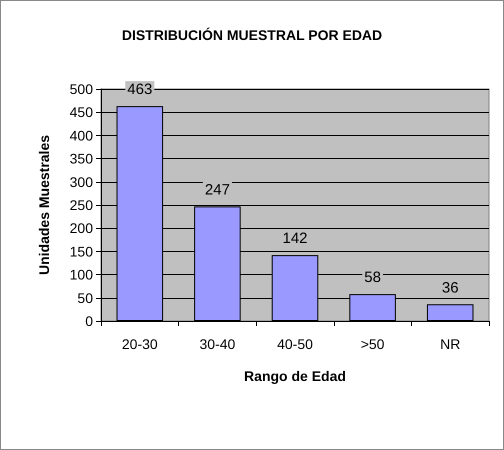  I want to click on y-tick-label: 450, so click(82, 112).